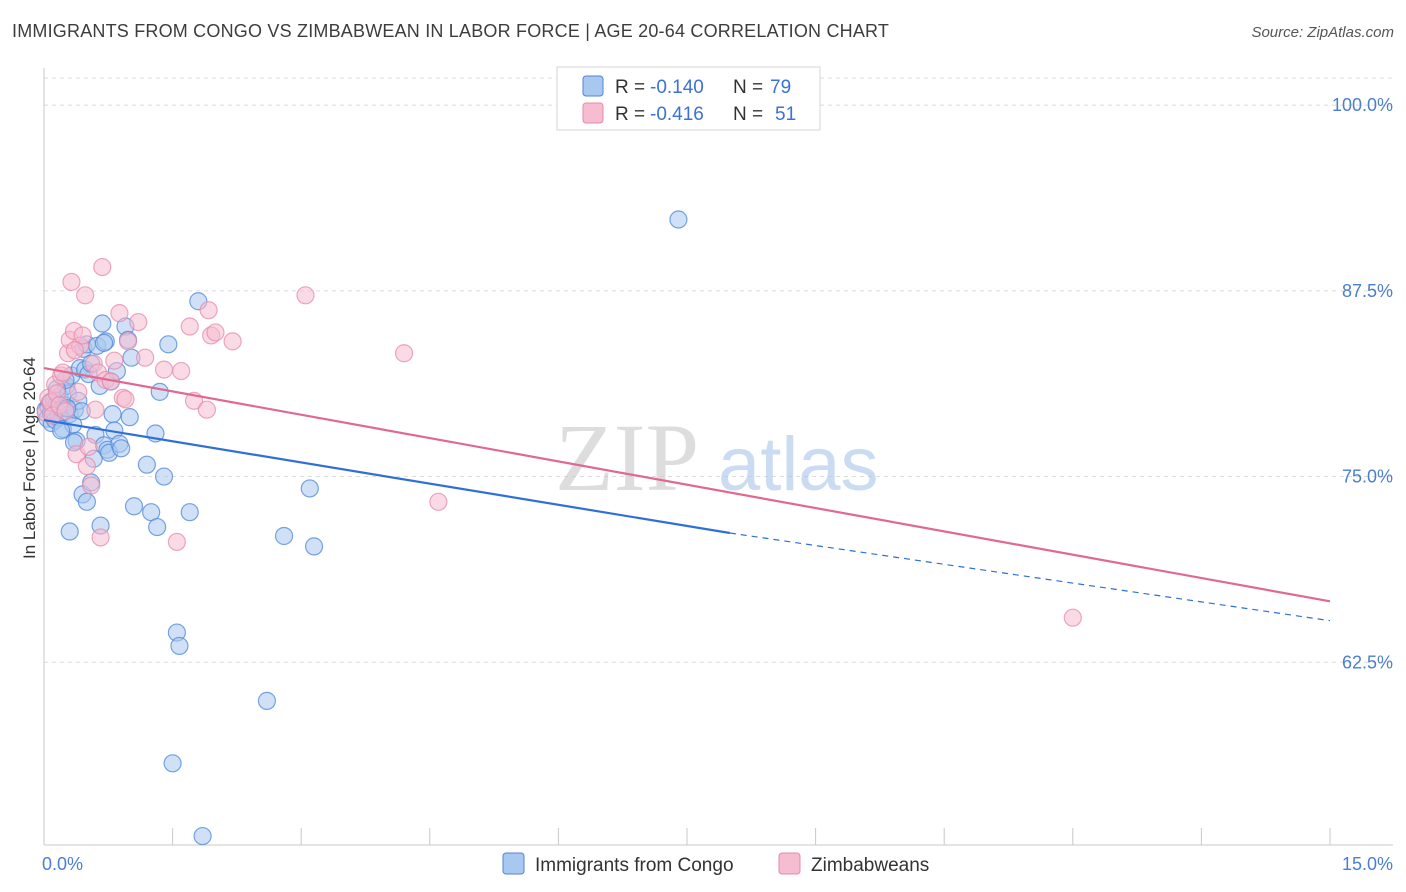 The height and width of the screenshot is (892, 1406). I want to click on congo-trend-line, so click(387, 477).